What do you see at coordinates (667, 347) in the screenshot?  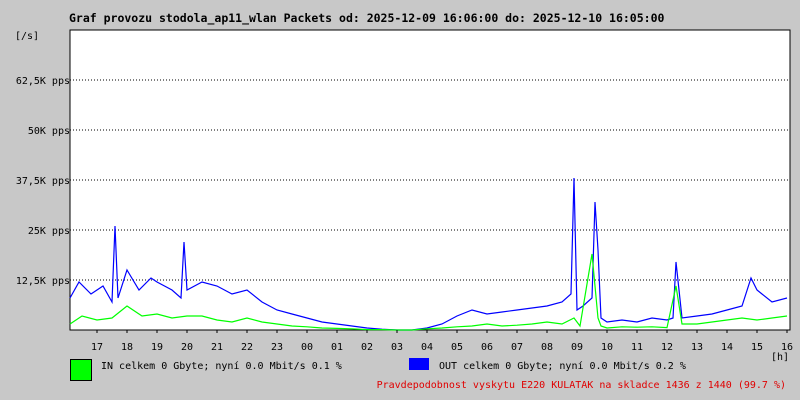 I see `x-tick-label: 12` at bounding box center [667, 347].